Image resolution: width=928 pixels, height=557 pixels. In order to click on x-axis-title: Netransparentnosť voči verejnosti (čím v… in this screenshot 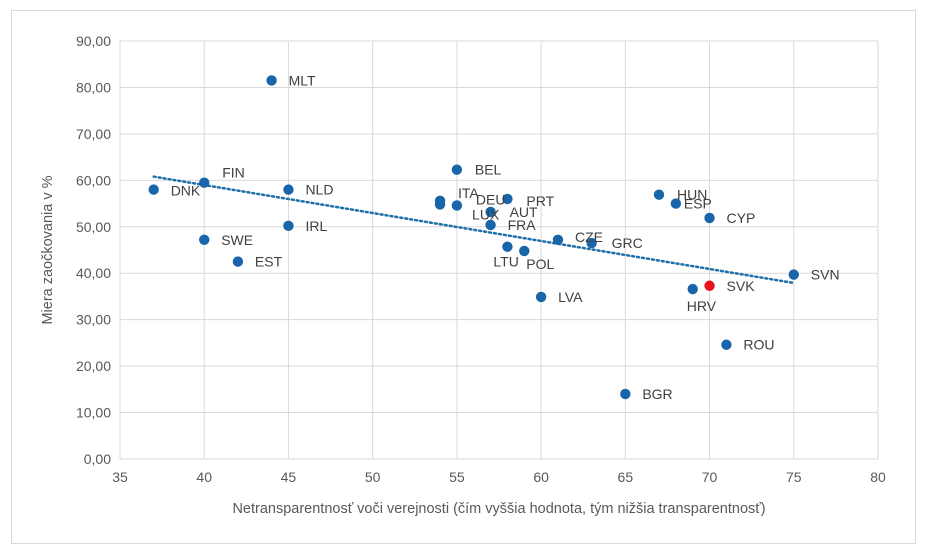, I will do `click(498, 509)`.